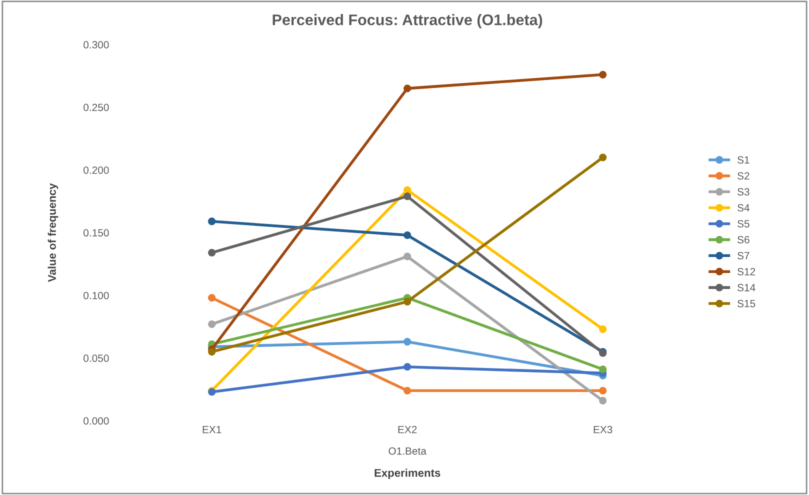 This screenshot has height=495, width=809. I want to click on x-tick-label: EX1, so click(212, 430).